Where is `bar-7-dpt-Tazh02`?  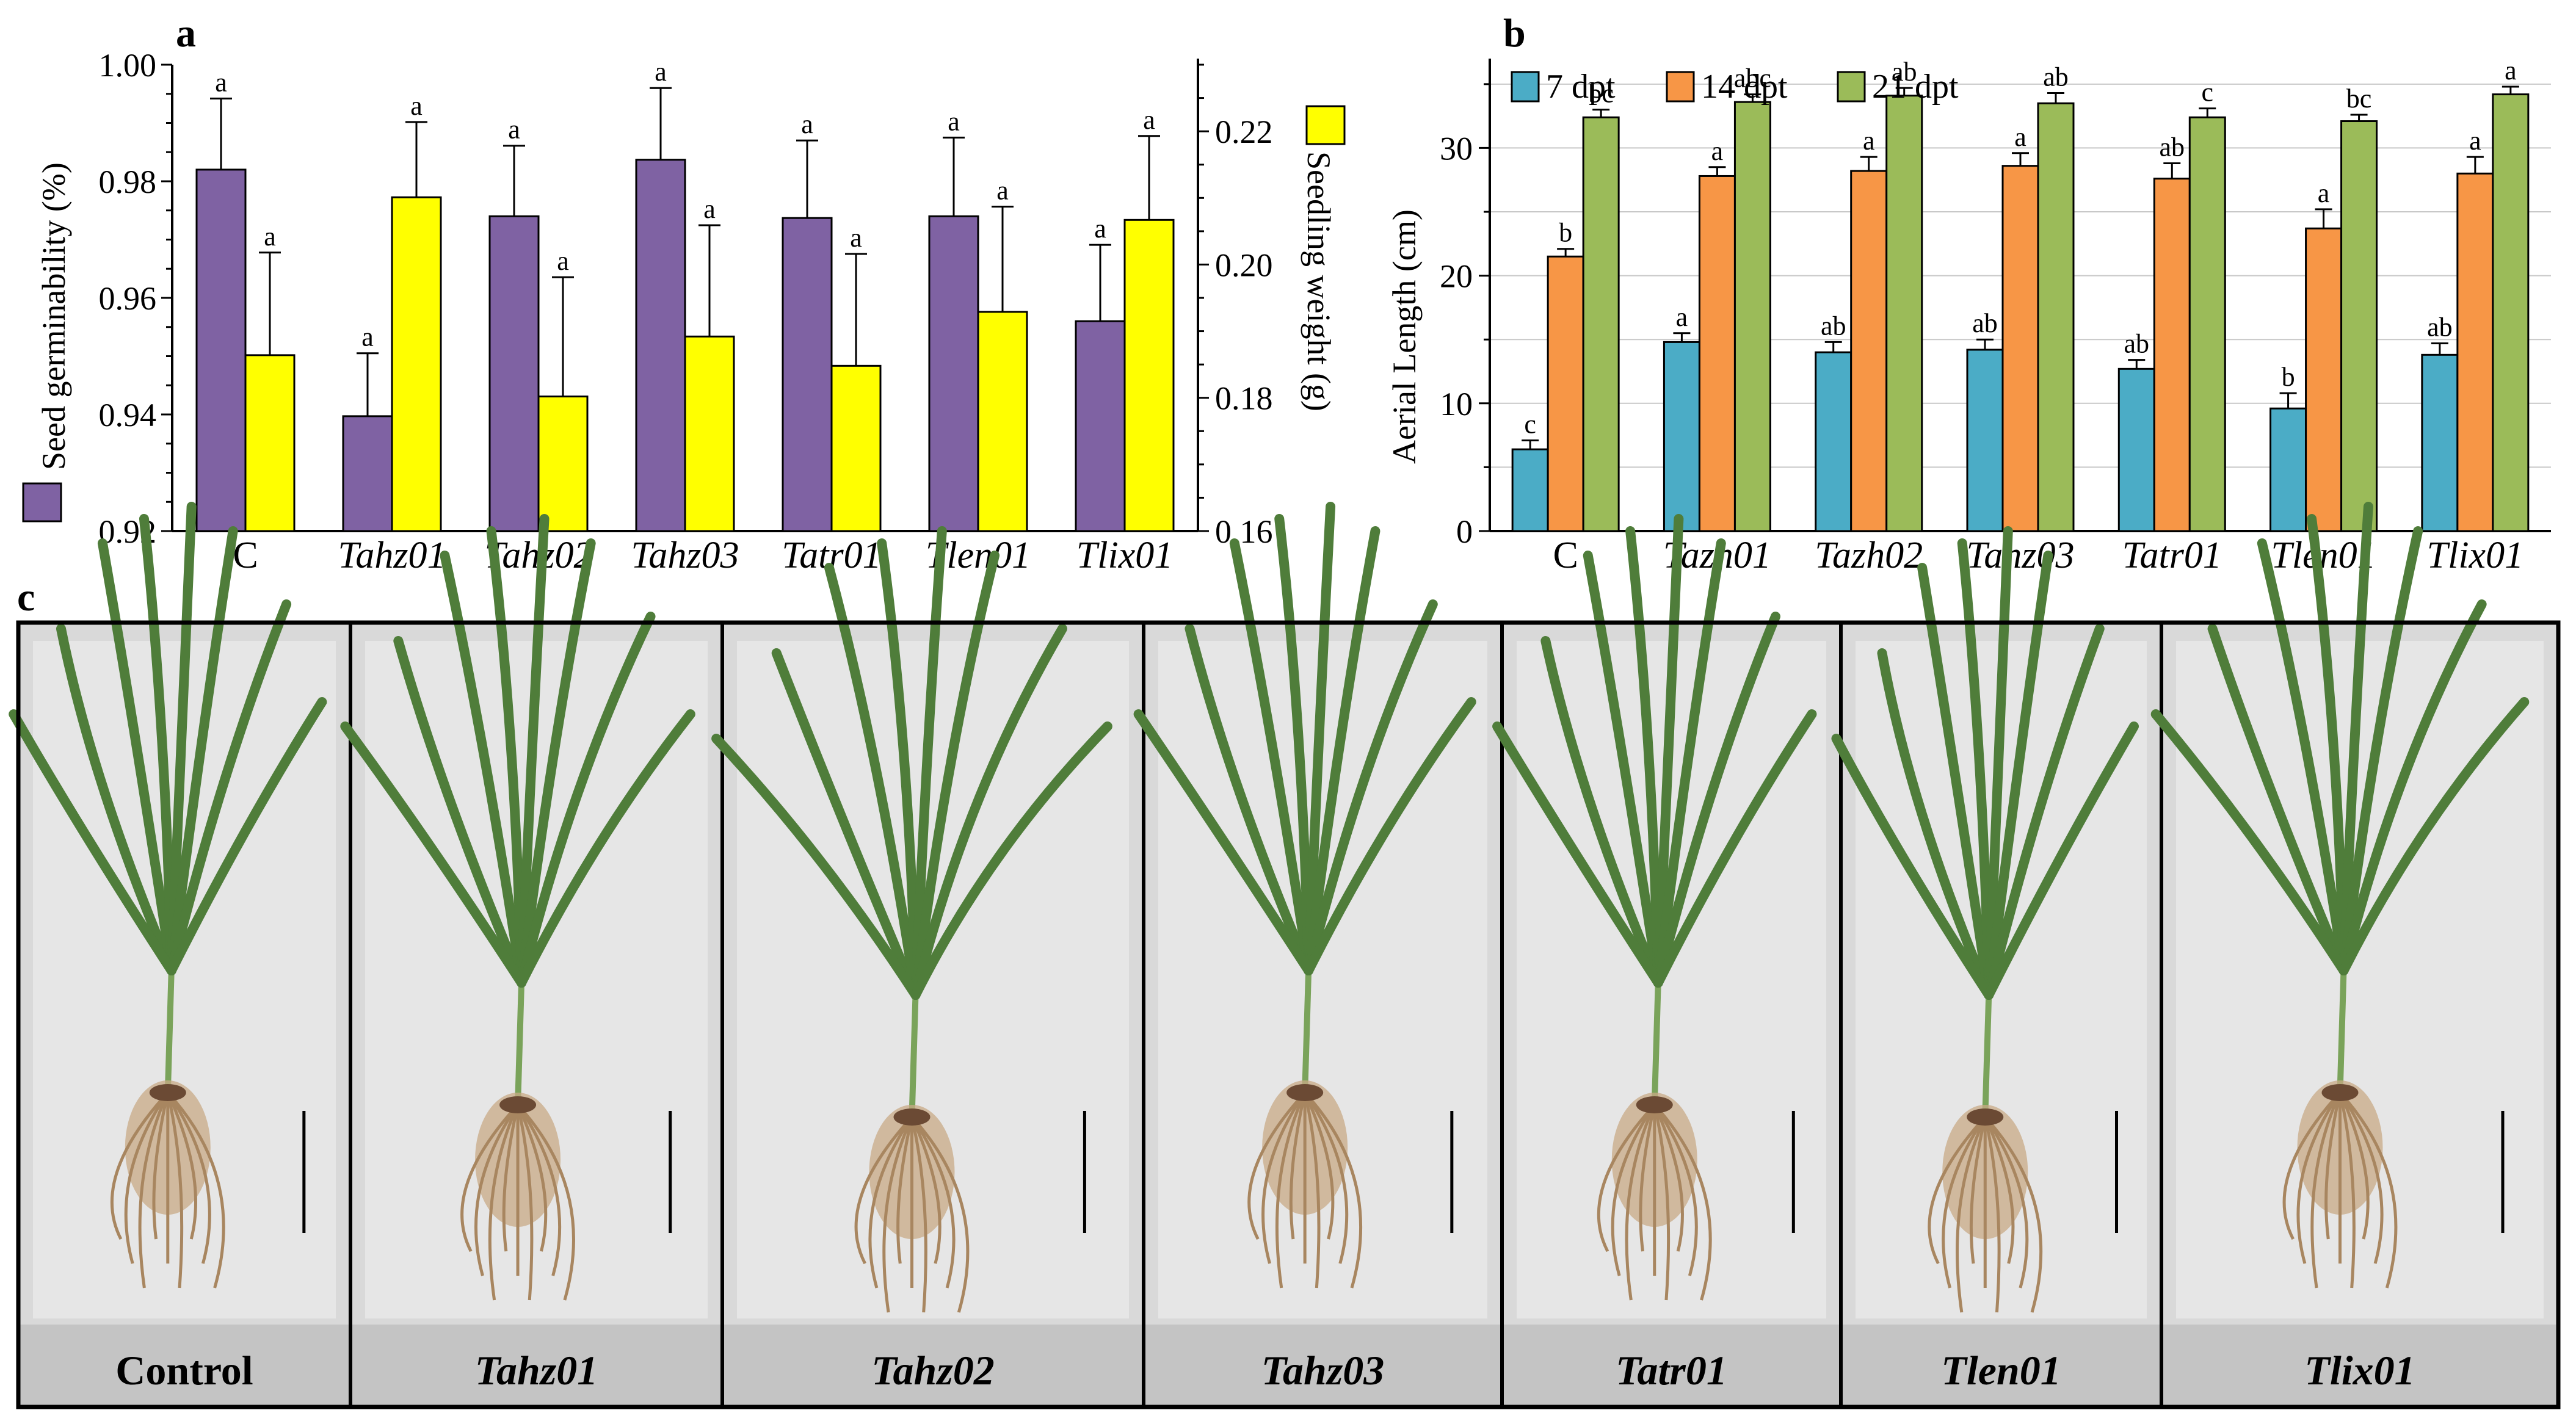 bar-7-dpt-Tazh02 is located at coordinates (1833, 442).